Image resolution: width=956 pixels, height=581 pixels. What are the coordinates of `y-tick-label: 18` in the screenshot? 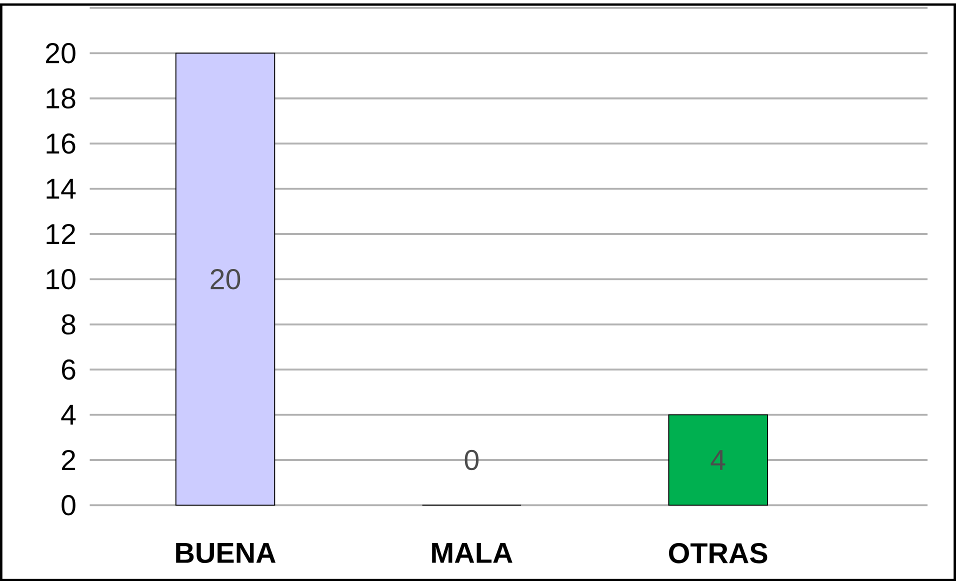 It's located at (61, 98).